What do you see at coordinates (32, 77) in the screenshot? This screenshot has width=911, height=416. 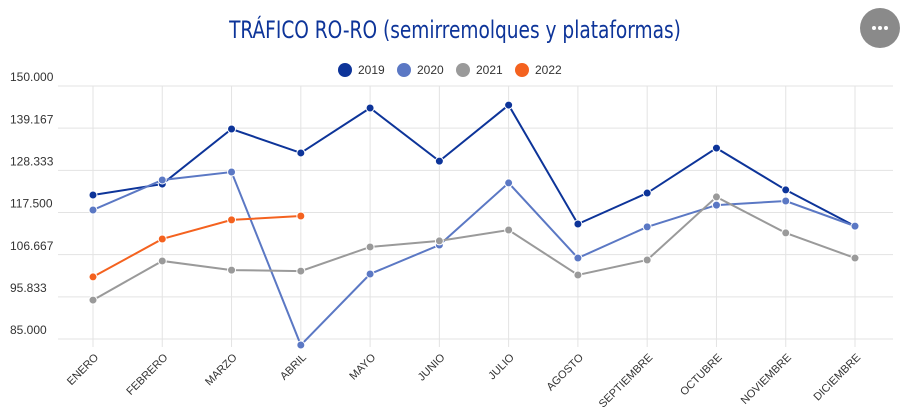 I see `y-tick-label: 150.000` at bounding box center [32, 77].